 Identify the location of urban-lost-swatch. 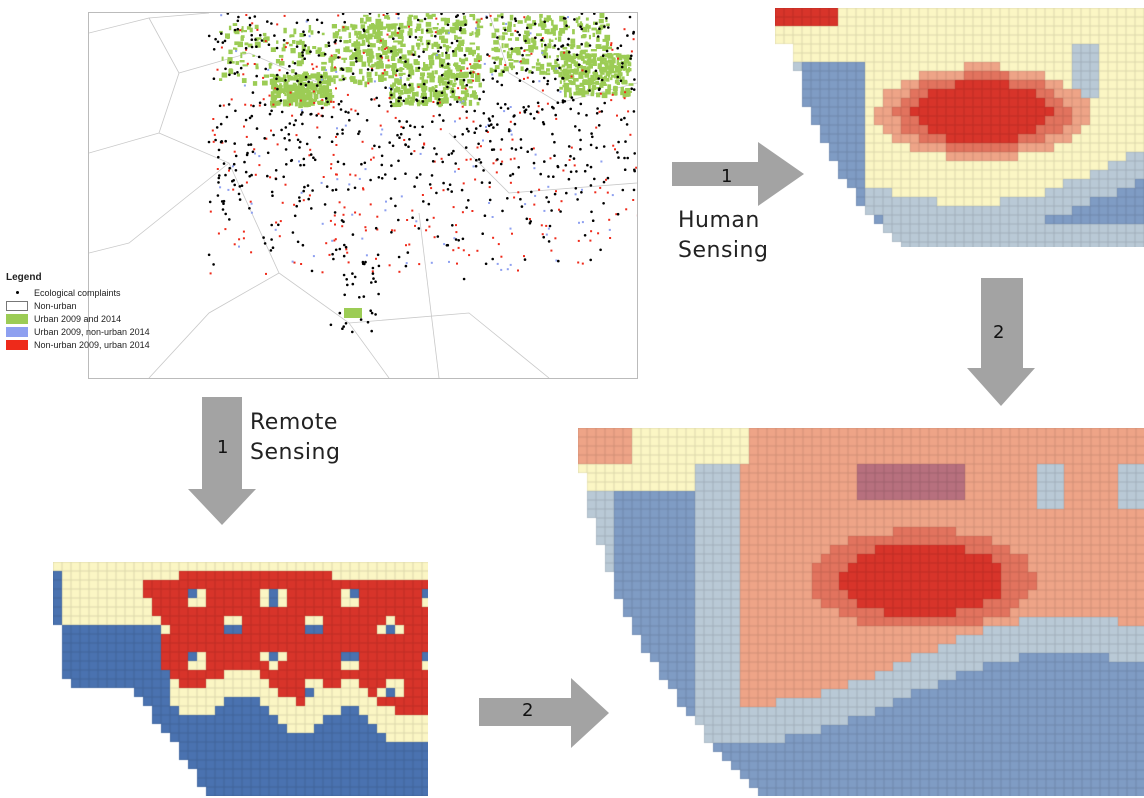
(17, 331).